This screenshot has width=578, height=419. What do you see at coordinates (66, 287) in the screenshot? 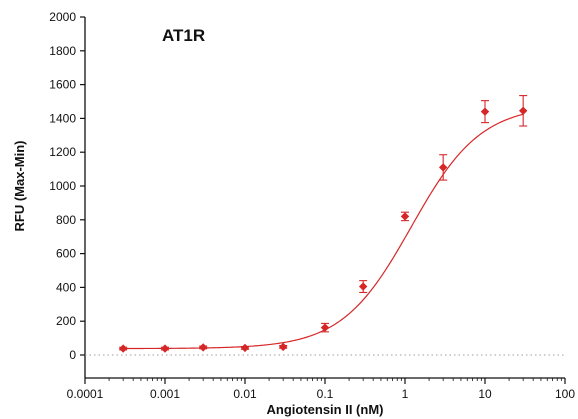
I see `y-tick-label: 400` at bounding box center [66, 287].